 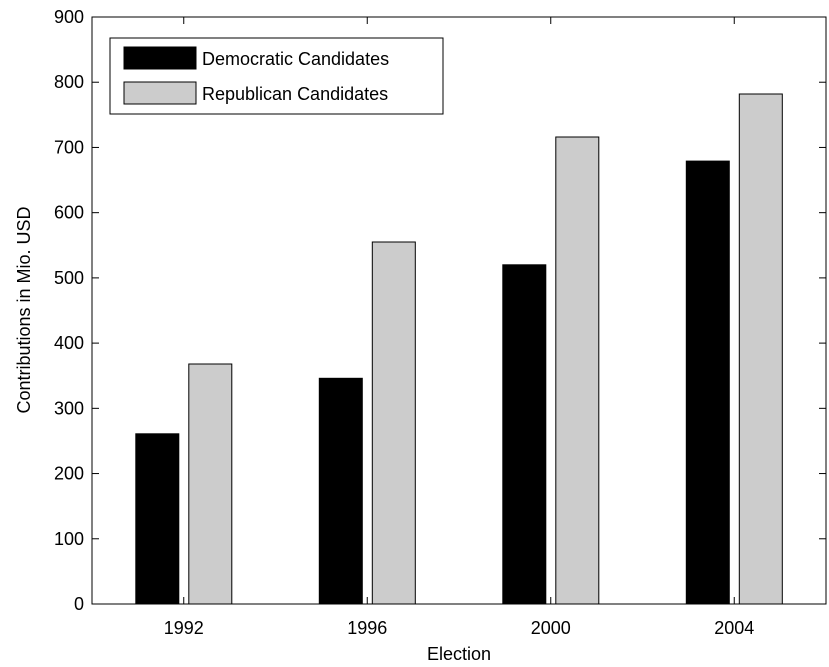 I want to click on bar-republican-2004, so click(x=760, y=349).